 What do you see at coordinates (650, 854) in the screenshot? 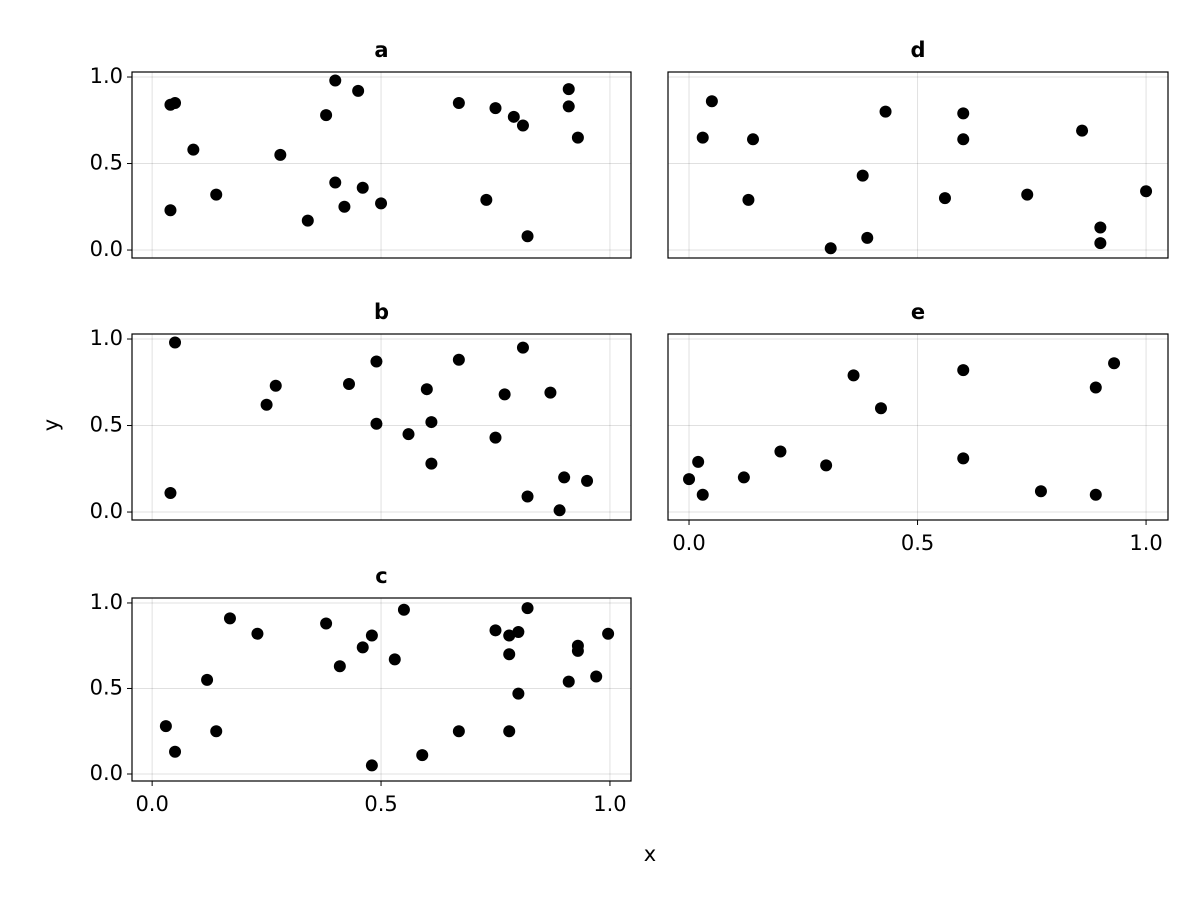
I see `x-axis-label: x` at bounding box center [650, 854].